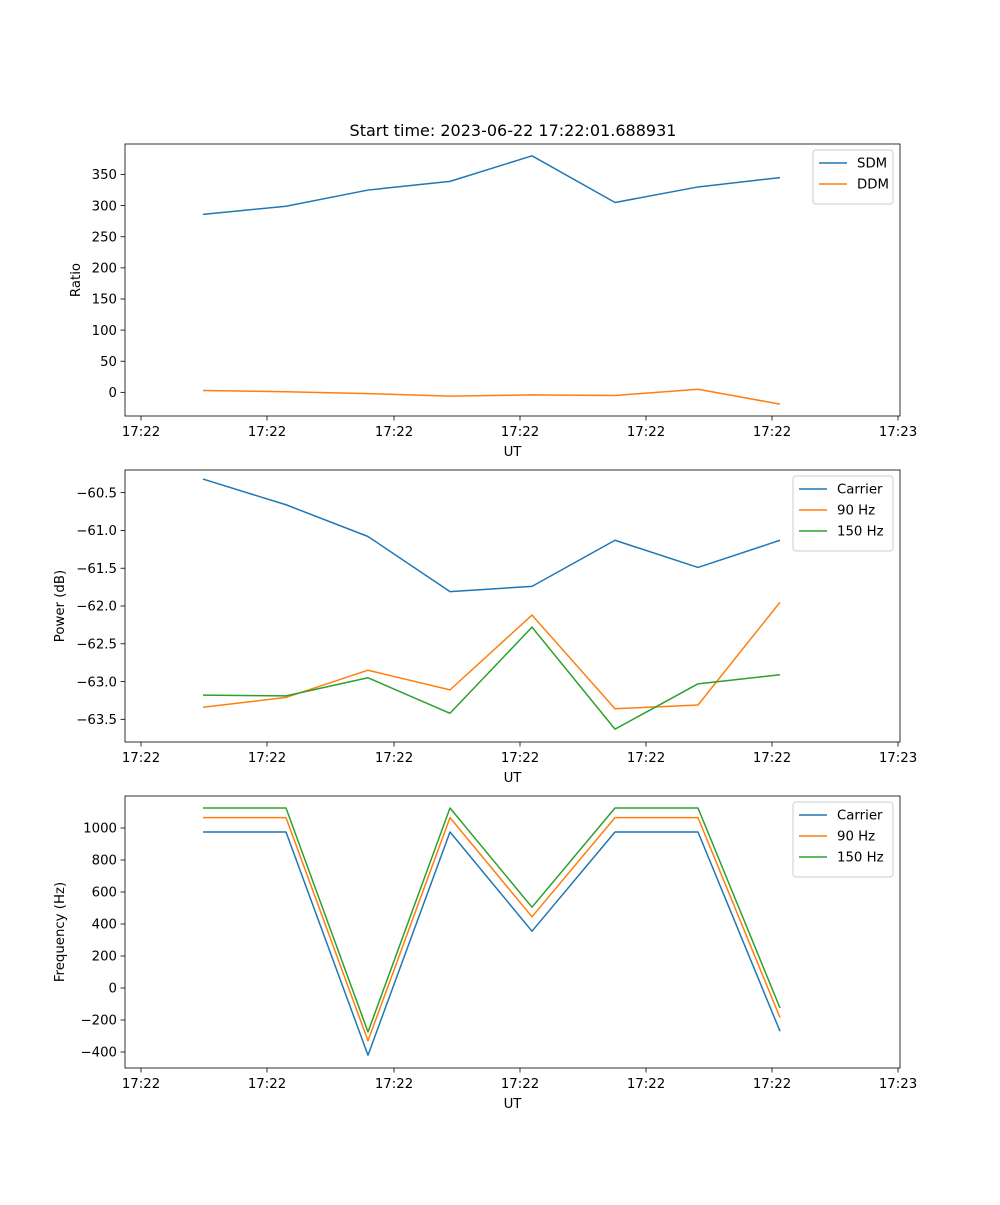 The height and width of the screenshot is (1205, 1000). Describe the element at coordinates (513, 130) in the screenshot. I see `figure-title: Start time: 2023-06-22 17:22:01.688931` at that location.